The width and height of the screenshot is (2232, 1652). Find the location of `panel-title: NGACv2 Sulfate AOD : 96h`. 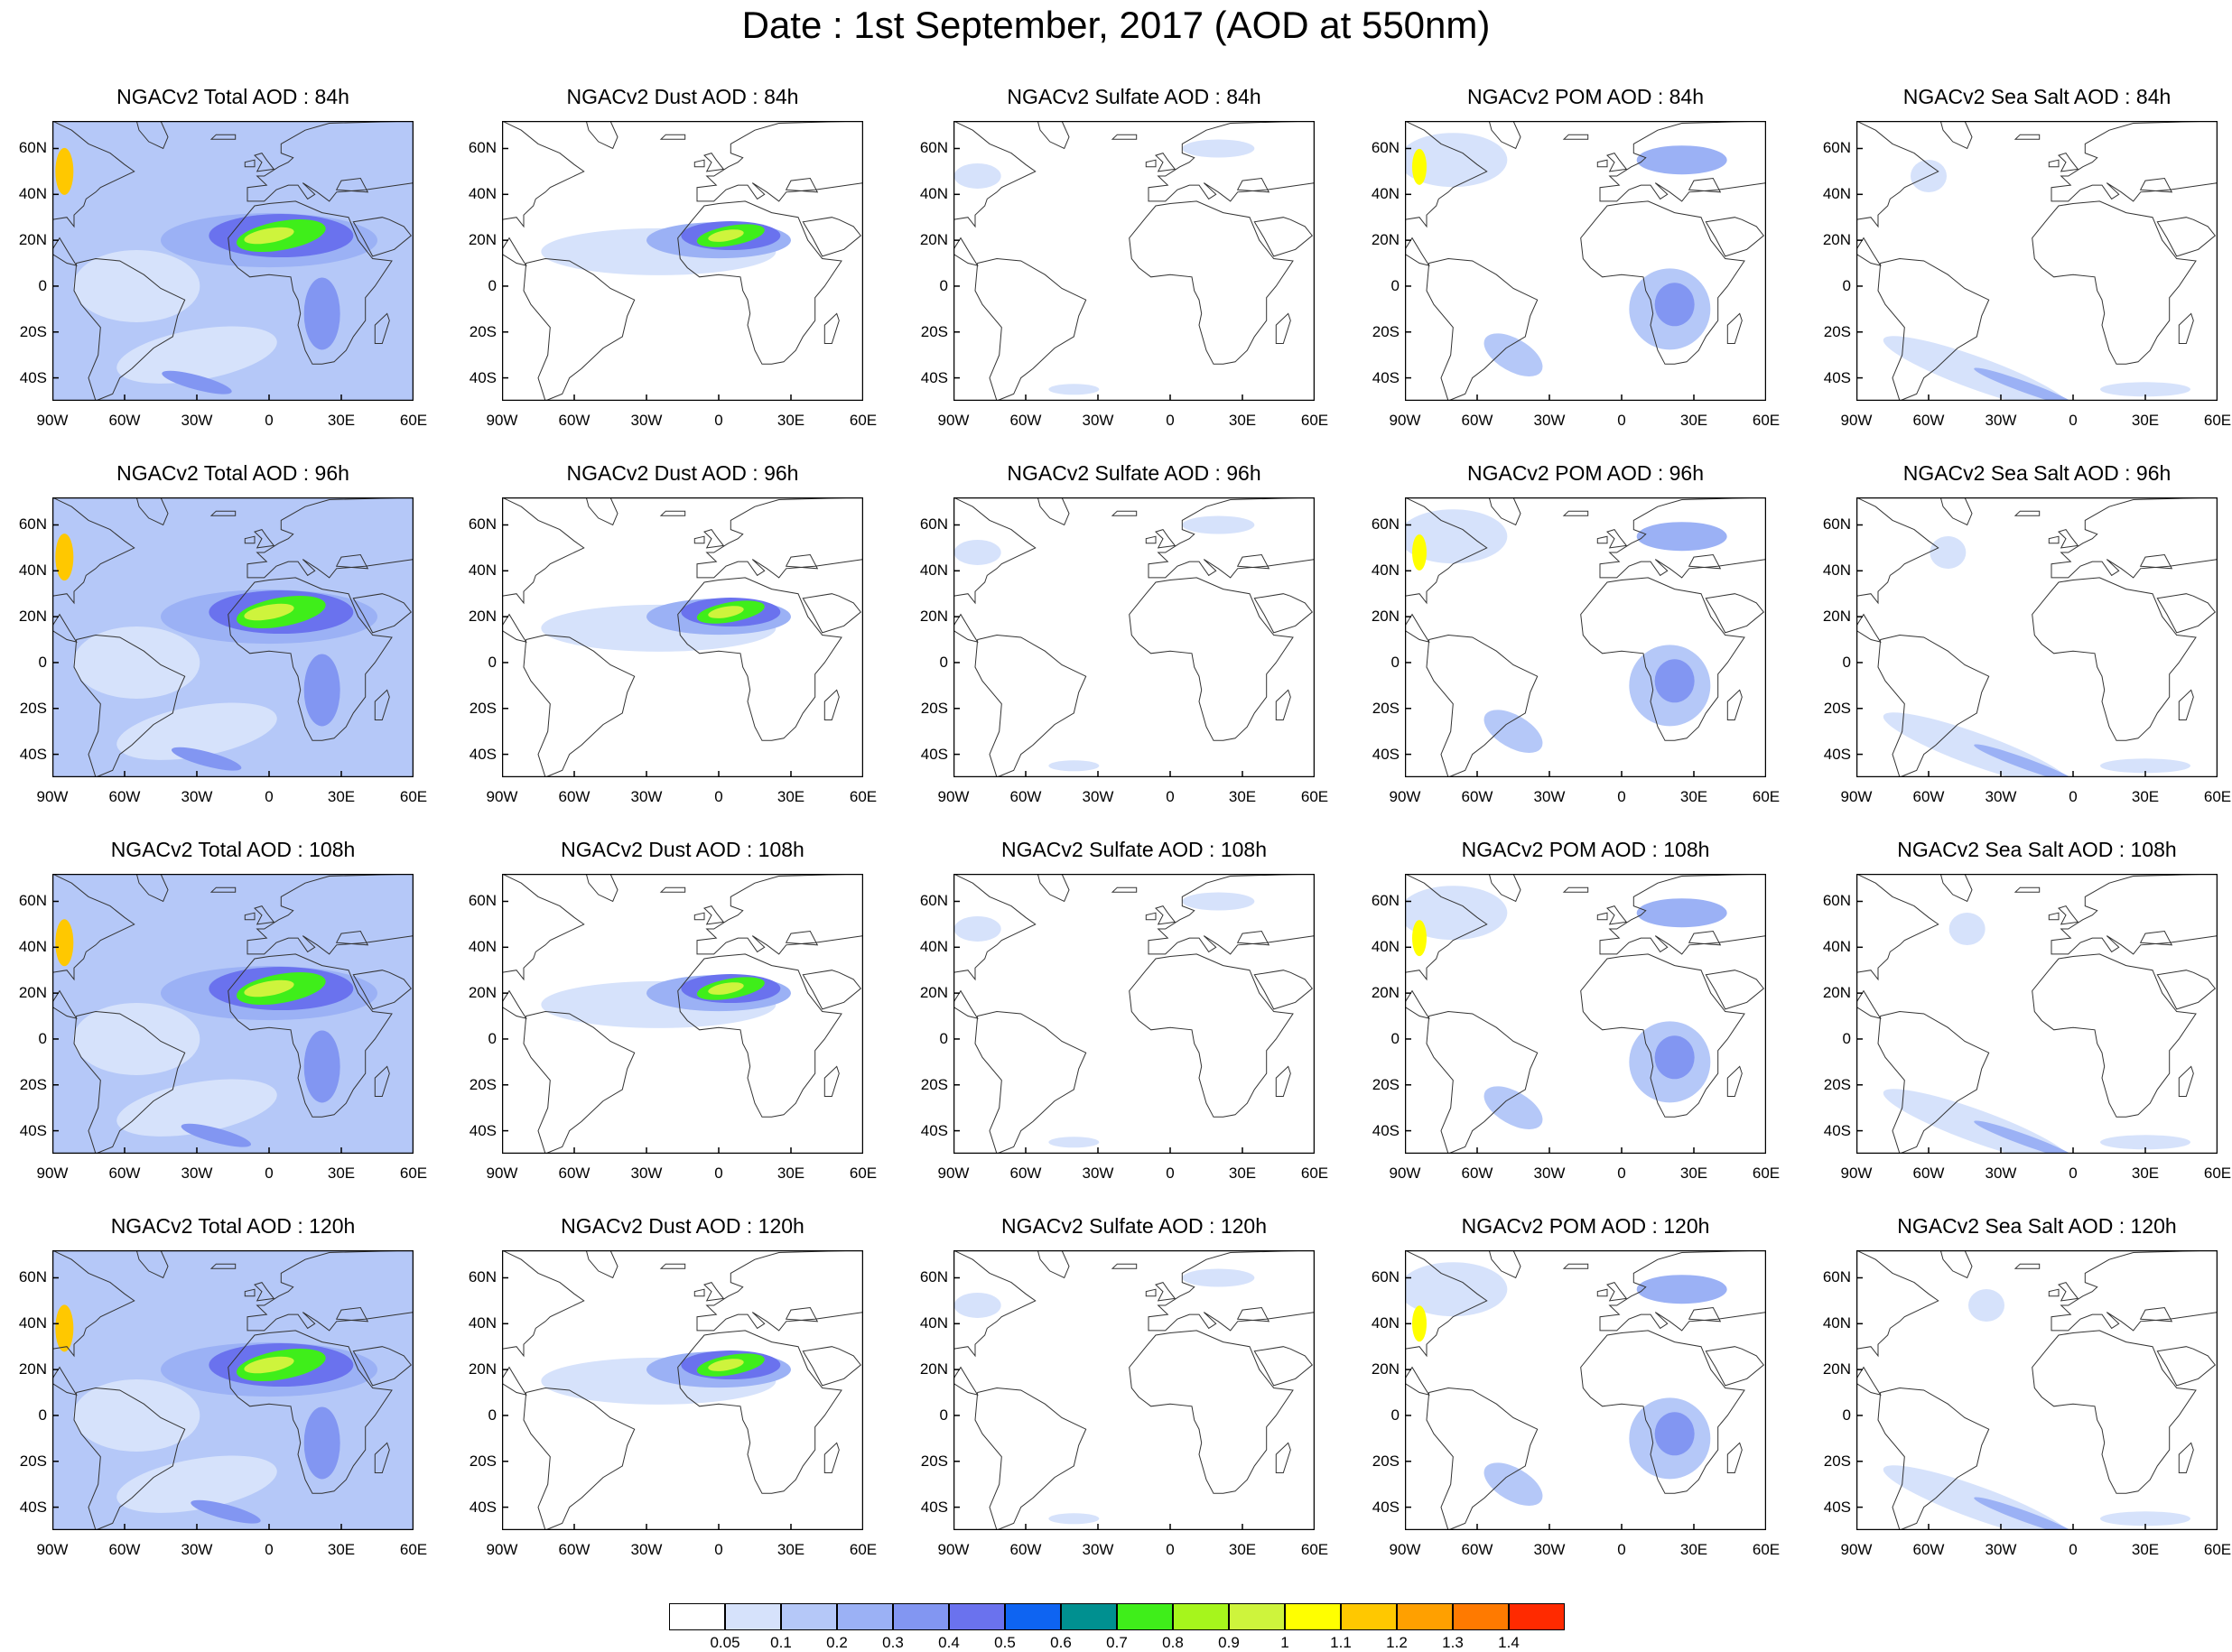

panel-title: NGACv2 Sulfate AOD : 96h is located at coordinates (1134, 473).